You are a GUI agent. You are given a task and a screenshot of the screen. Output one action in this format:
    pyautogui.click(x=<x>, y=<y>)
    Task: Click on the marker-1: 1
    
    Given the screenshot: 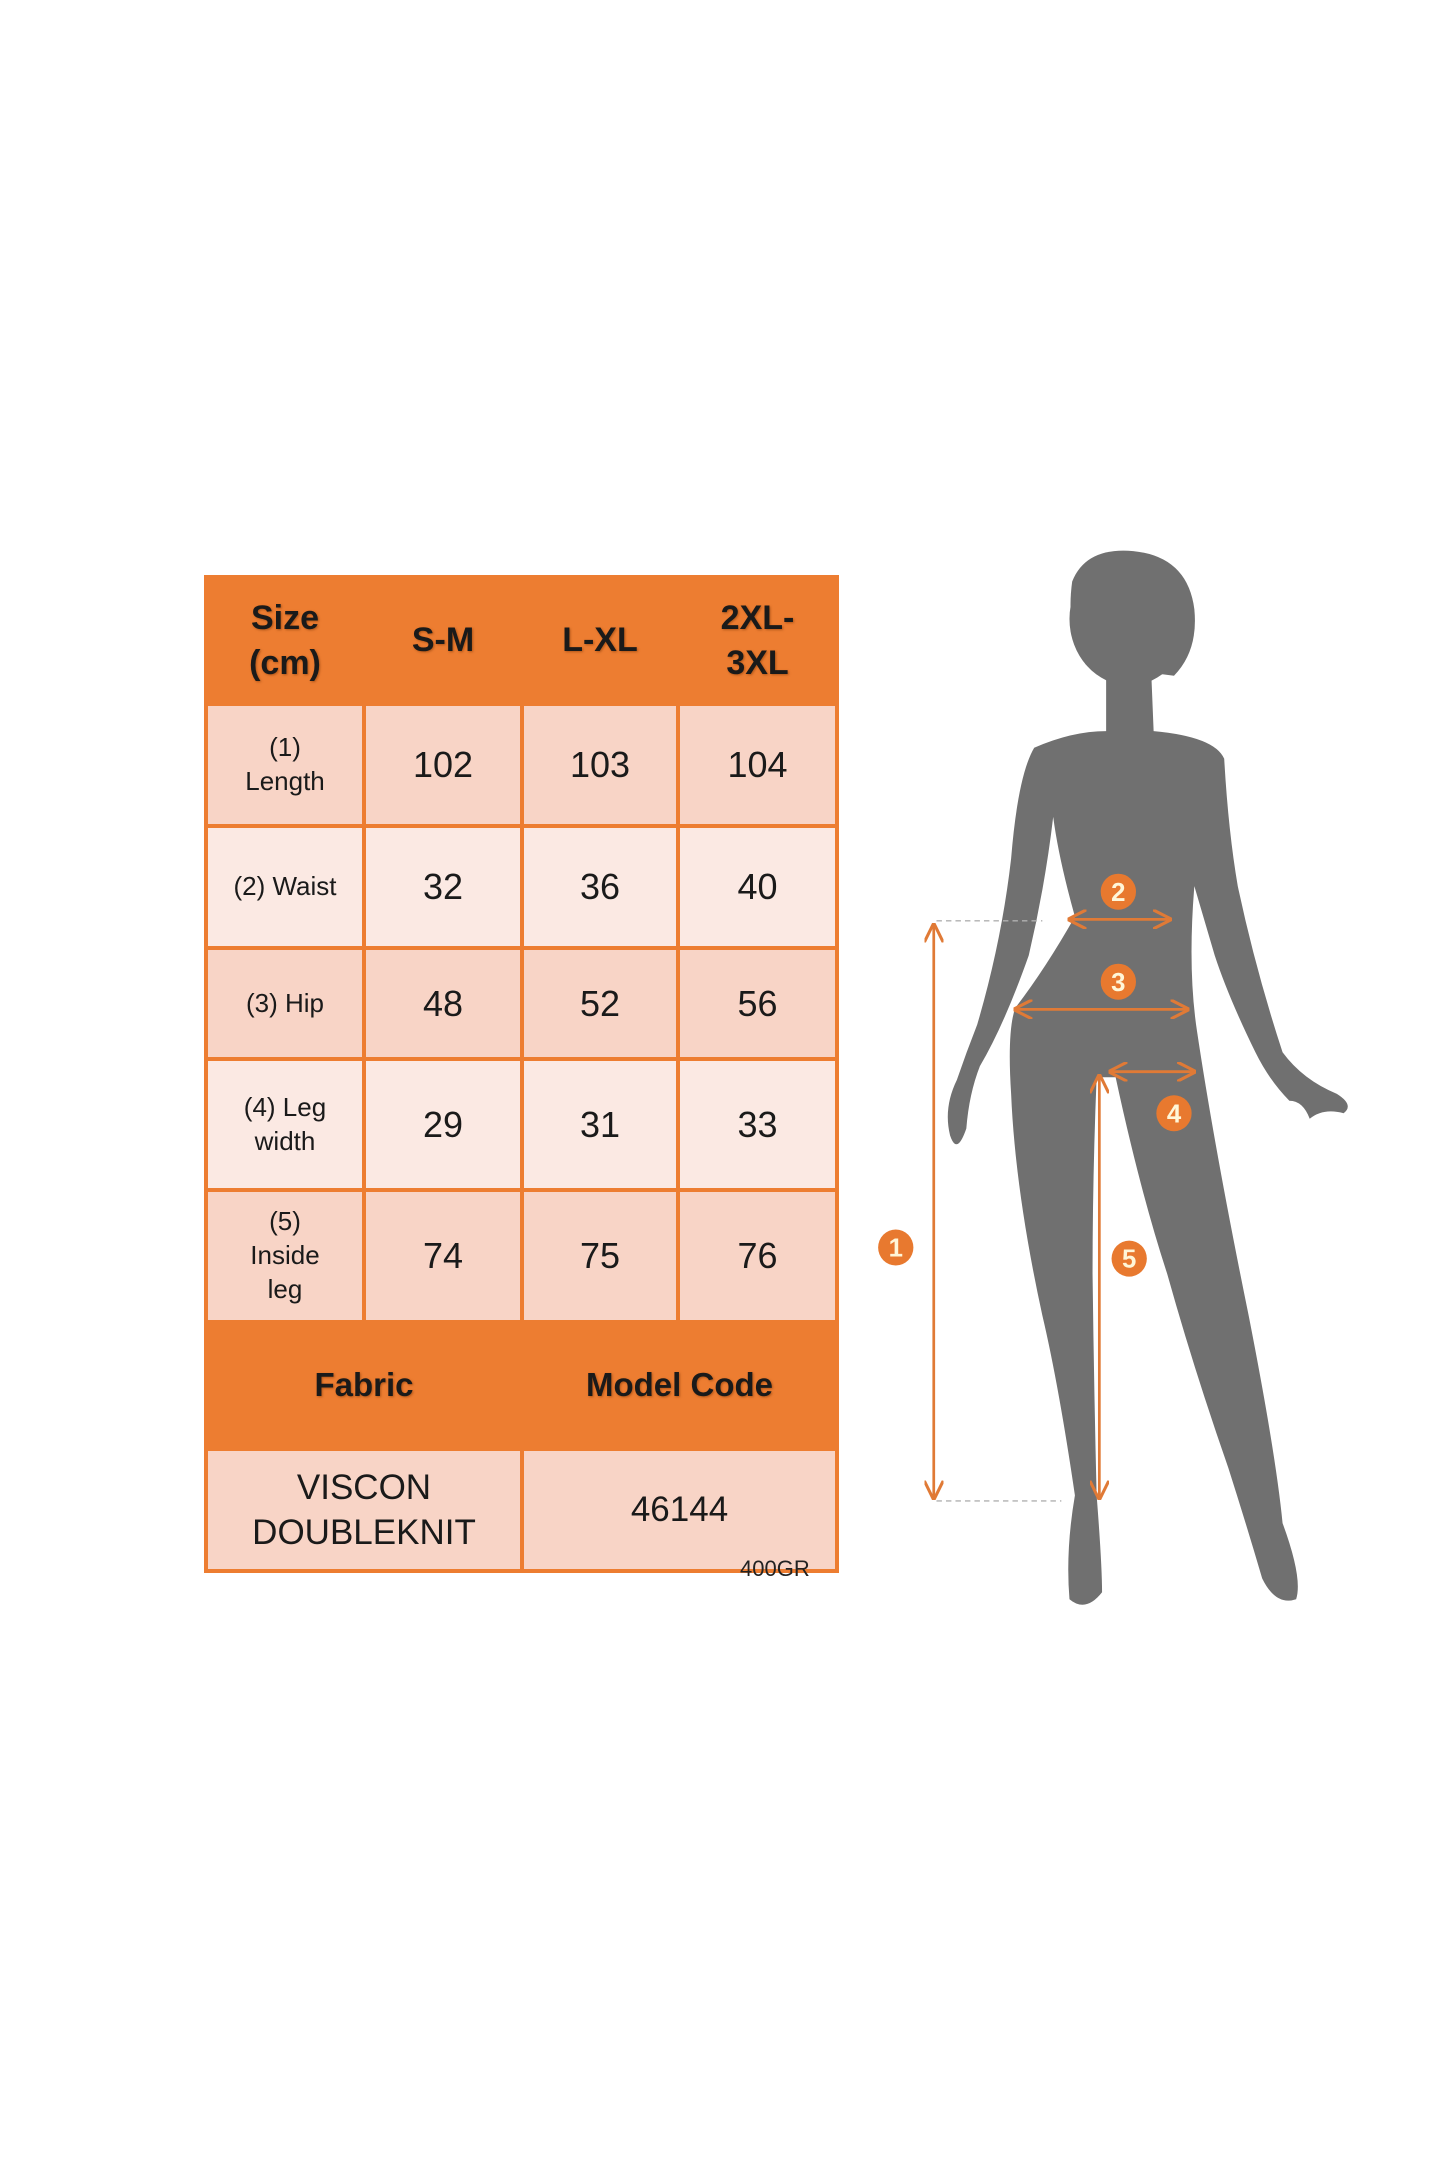 What is the action you would take?
    pyautogui.click(x=896, y=1247)
    